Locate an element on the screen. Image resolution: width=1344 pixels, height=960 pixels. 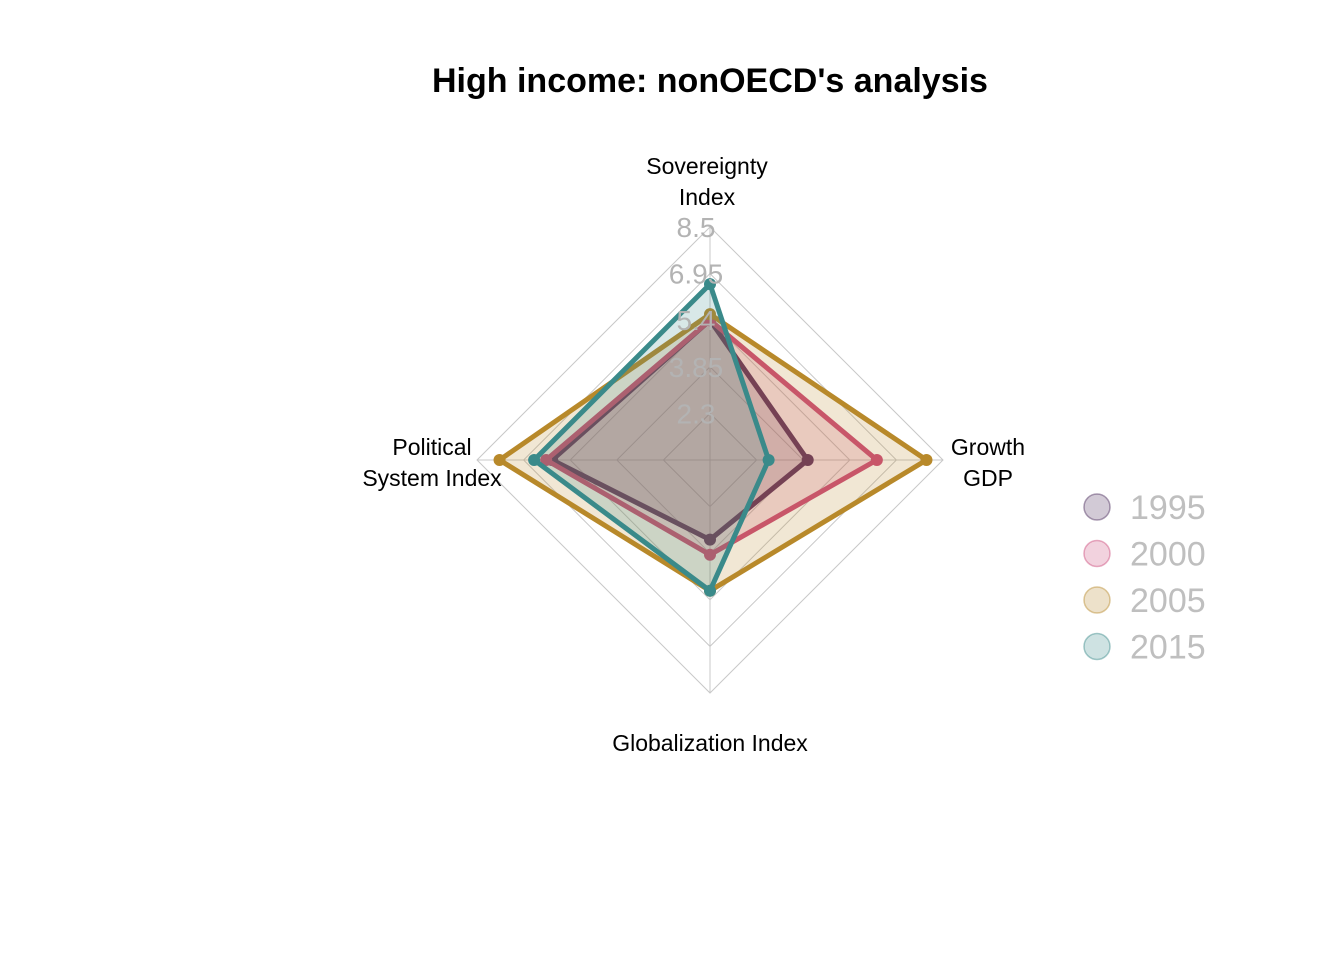
legend-label: 1995 is located at coordinates (1168, 508).